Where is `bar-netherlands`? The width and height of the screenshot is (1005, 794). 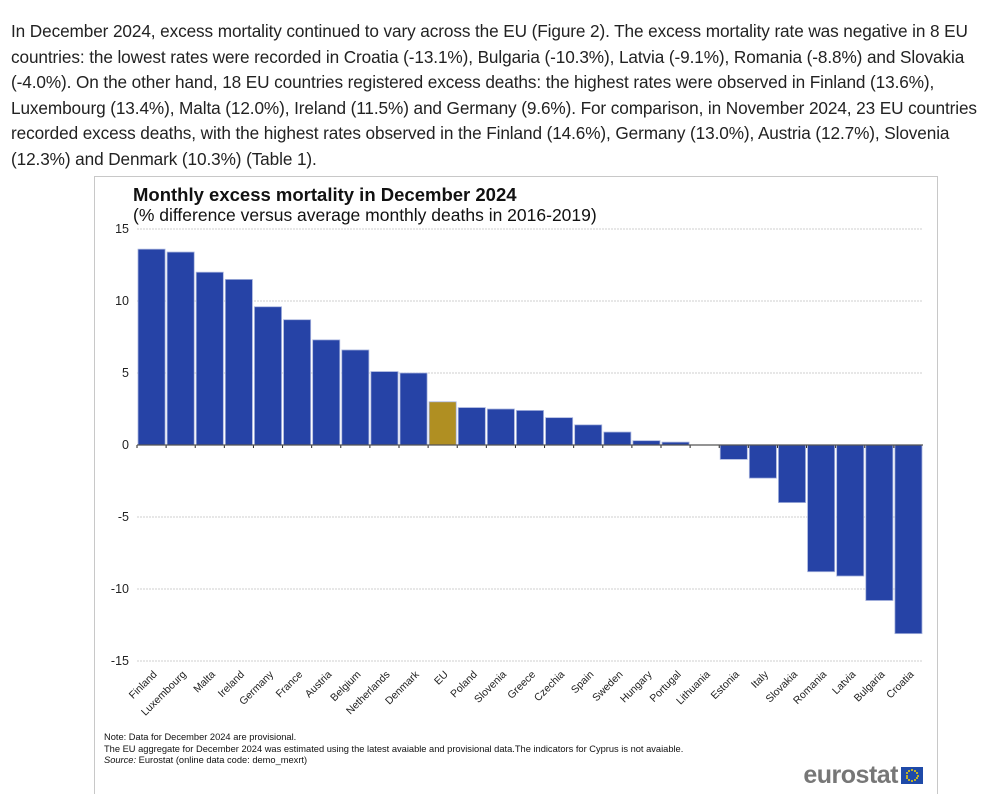
bar-netherlands is located at coordinates (384, 408).